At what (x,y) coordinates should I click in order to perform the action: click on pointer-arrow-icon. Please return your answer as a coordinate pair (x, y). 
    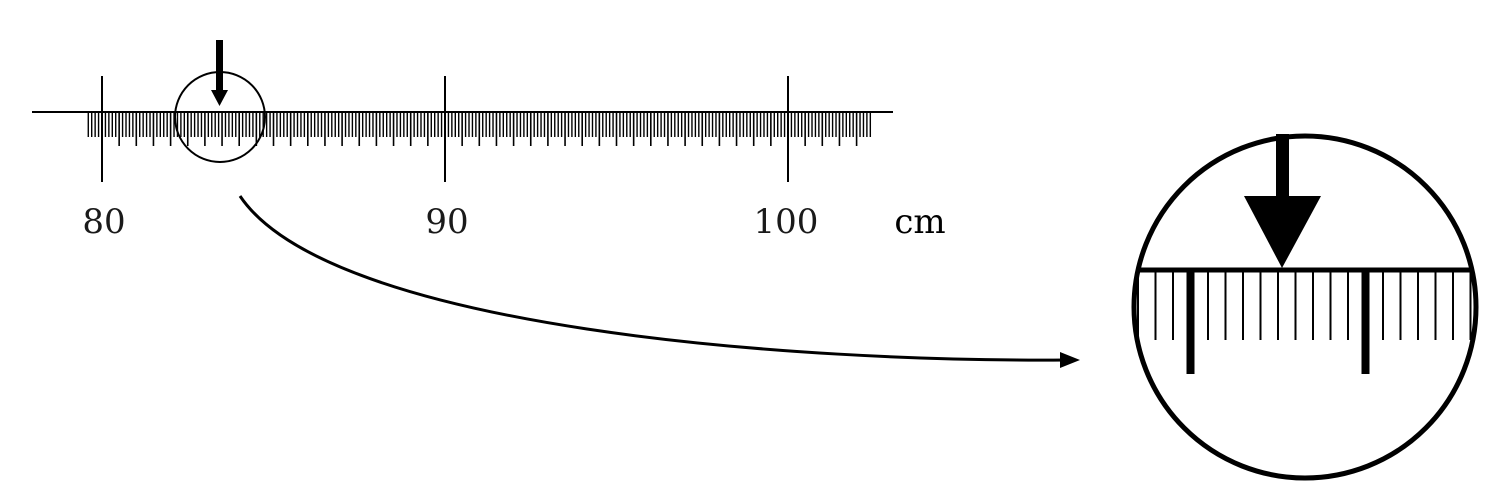
    Looking at the image, I should click on (219, 73).